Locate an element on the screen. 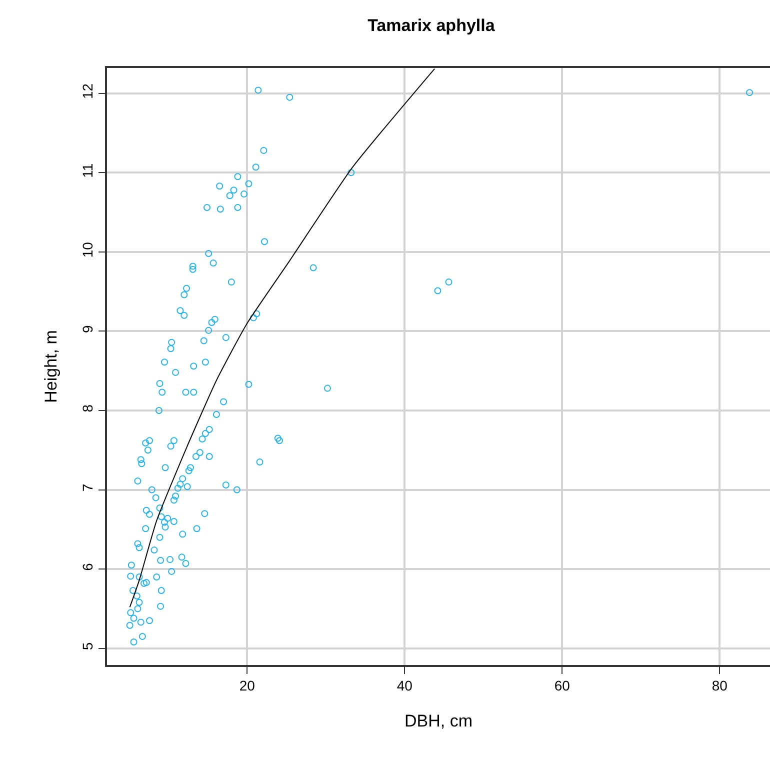 The height and width of the screenshot is (769, 770). x-axis-title: DBH, cm is located at coordinates (438, 720).